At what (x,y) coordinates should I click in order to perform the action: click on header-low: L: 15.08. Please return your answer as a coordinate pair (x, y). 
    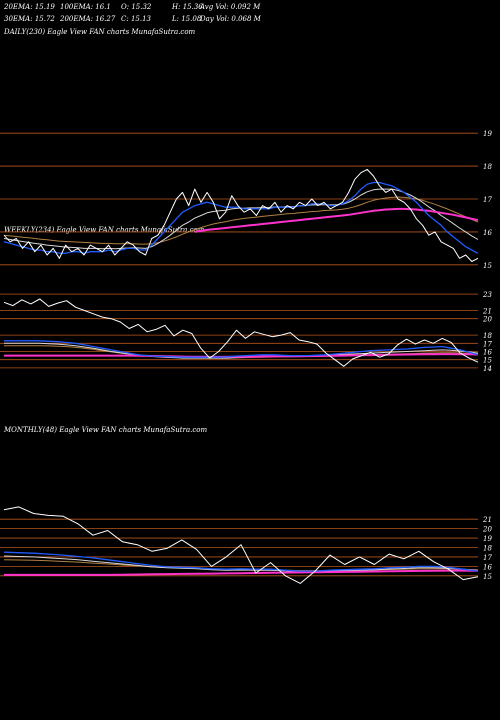
    Looking at the image, I should click on (186, 19).